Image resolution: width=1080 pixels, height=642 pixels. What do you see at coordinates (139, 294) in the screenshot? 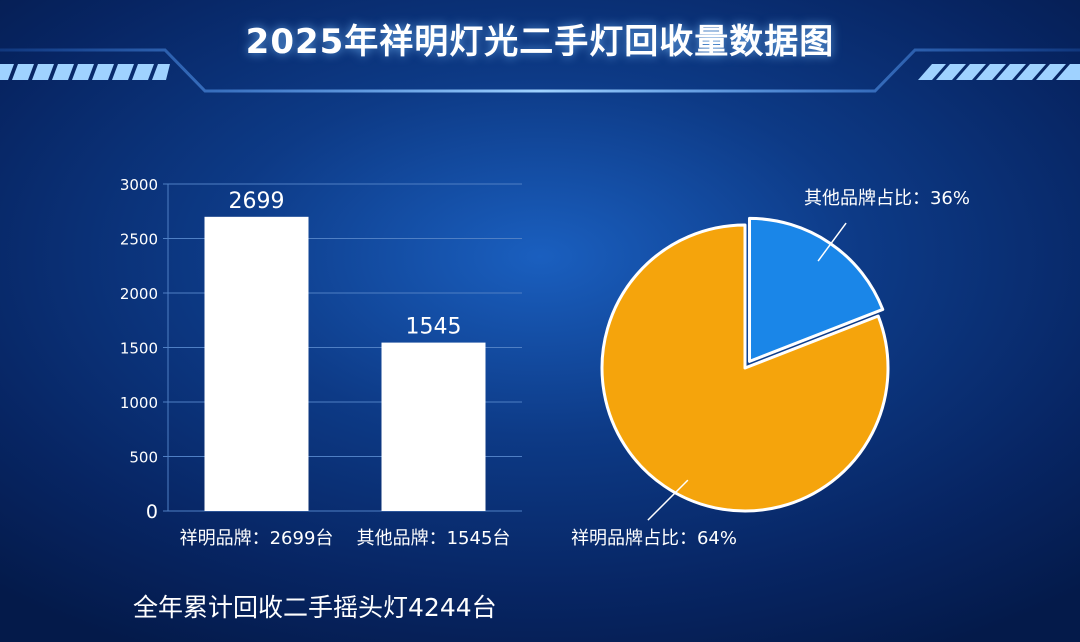
I see `y-tick-label: 2000` at bounding box center [139, 294].